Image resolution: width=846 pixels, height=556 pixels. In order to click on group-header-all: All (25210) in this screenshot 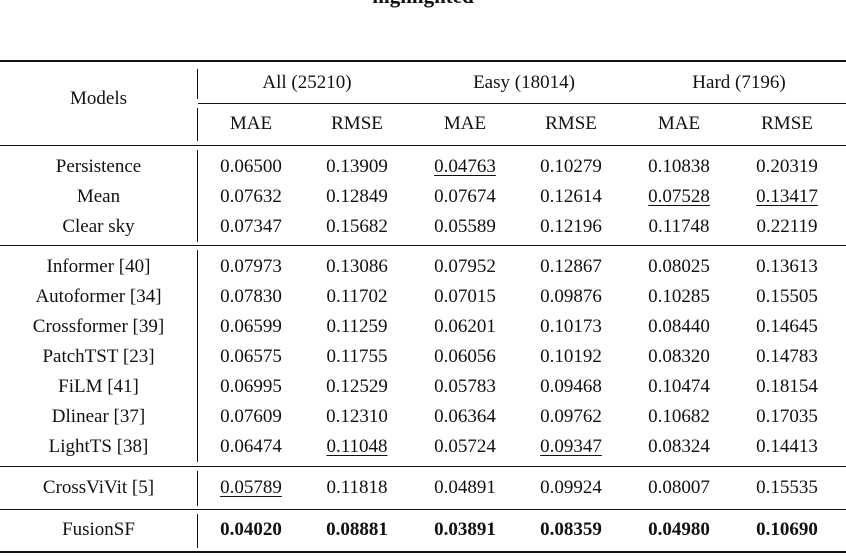, I will do `click(307, 82)`.